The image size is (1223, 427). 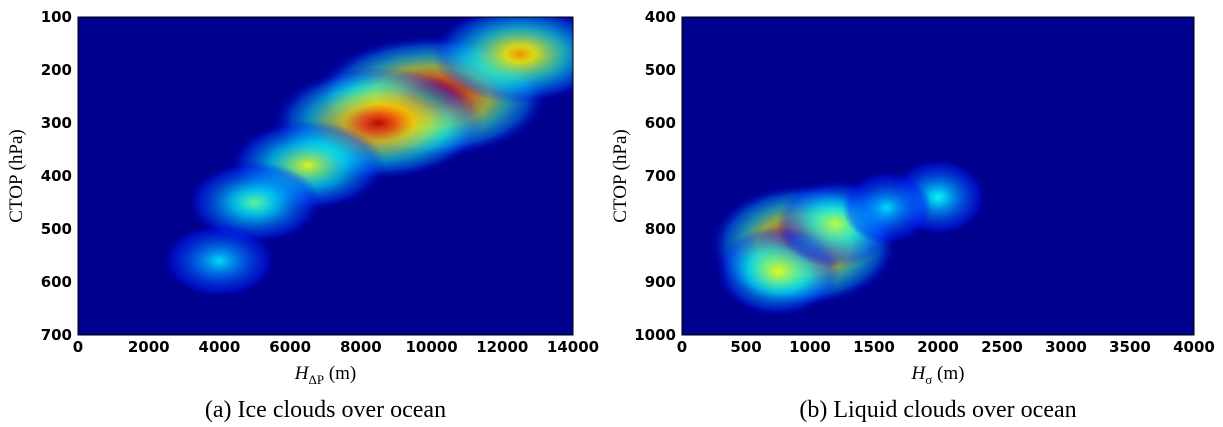 What do you see at coordinates (502, 347) in the screenshot?
I see `x-tick-label: 12000` at bounding box center [502, 347].